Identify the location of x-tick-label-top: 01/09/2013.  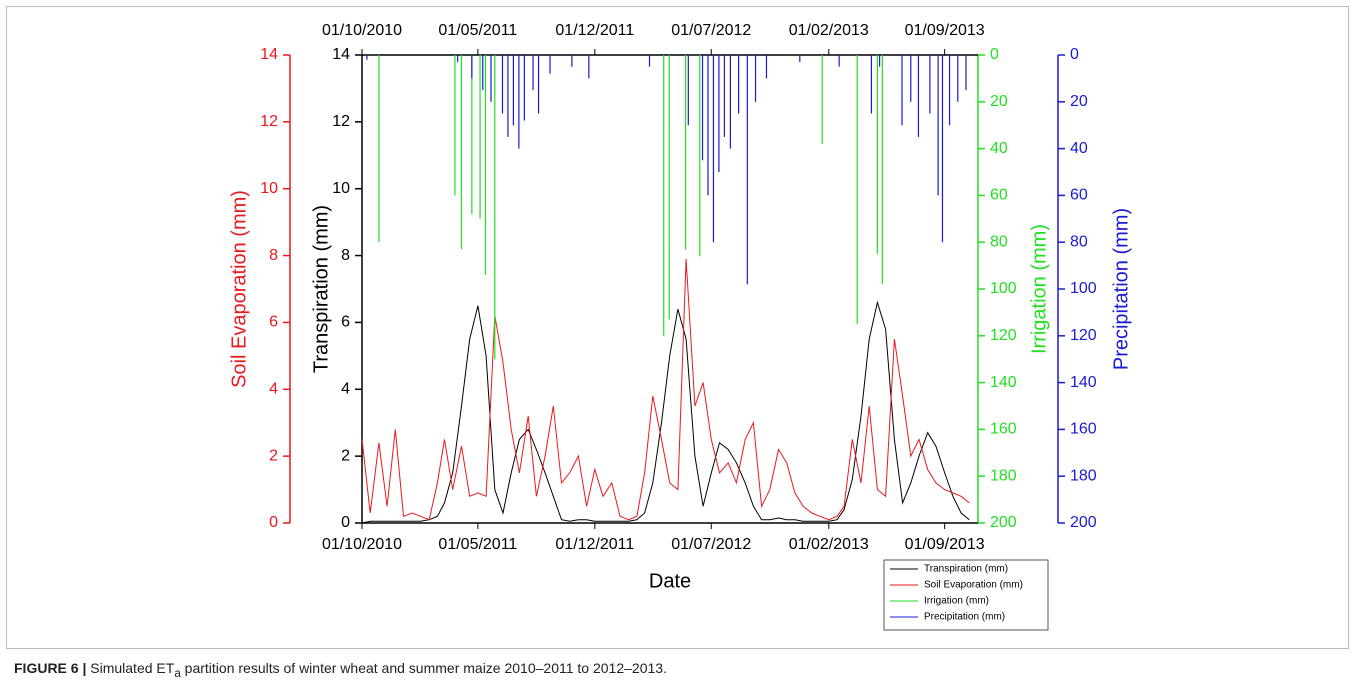
(945, 30).